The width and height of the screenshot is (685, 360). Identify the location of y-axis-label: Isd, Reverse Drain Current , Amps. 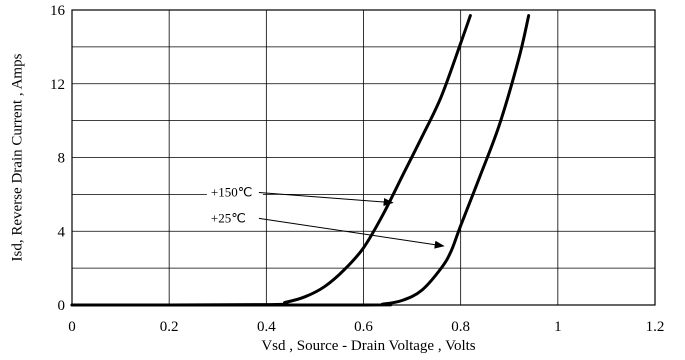
(17, 157).